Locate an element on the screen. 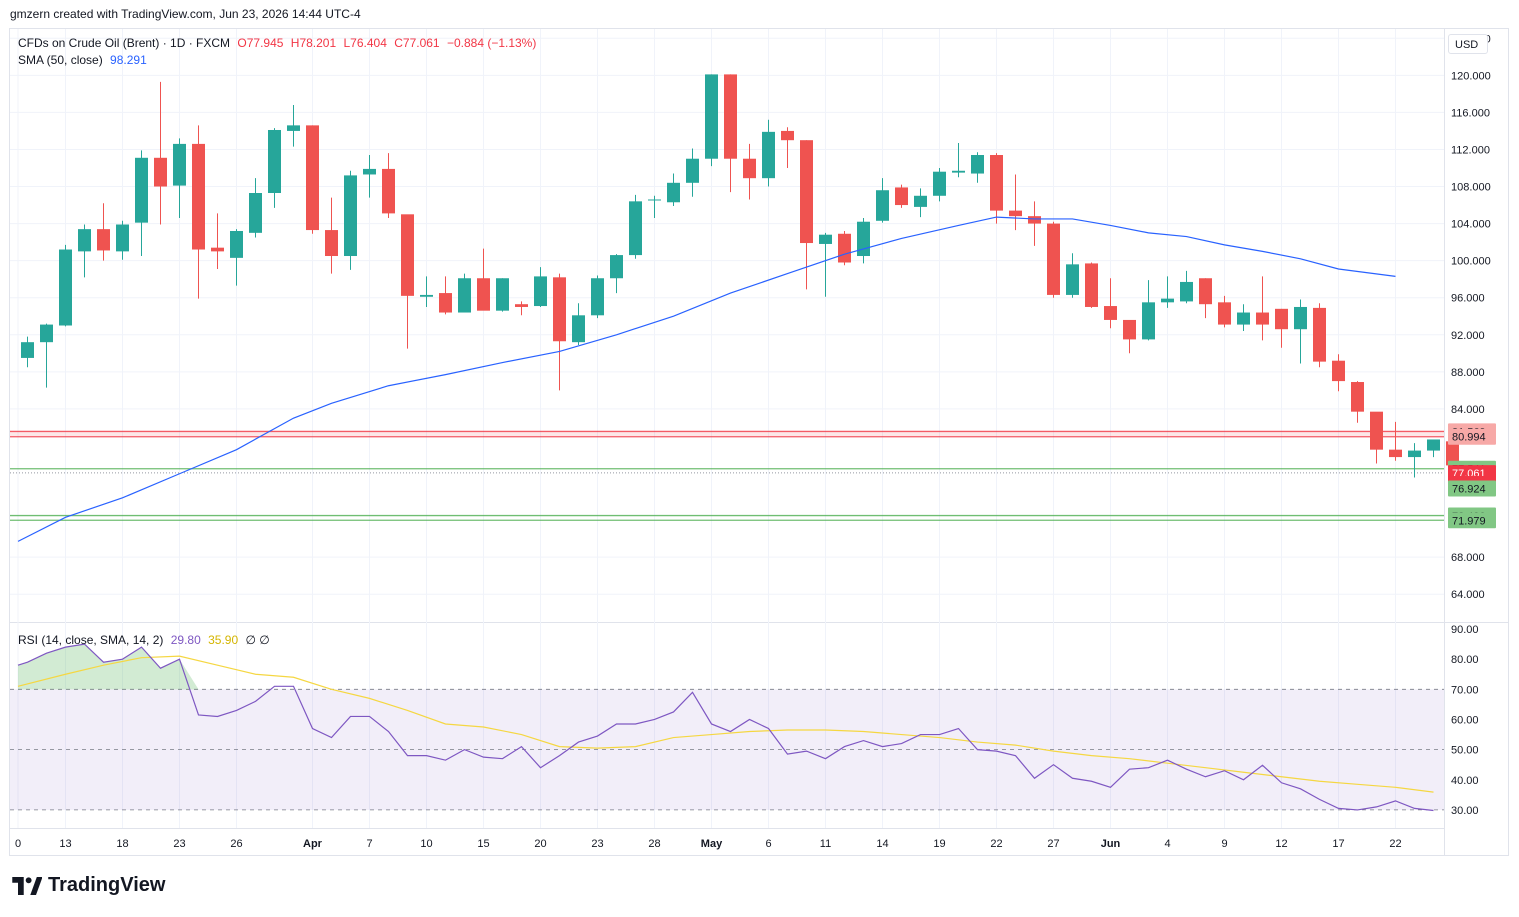  open-value: O77.945 is located at coordinates (260, 43).